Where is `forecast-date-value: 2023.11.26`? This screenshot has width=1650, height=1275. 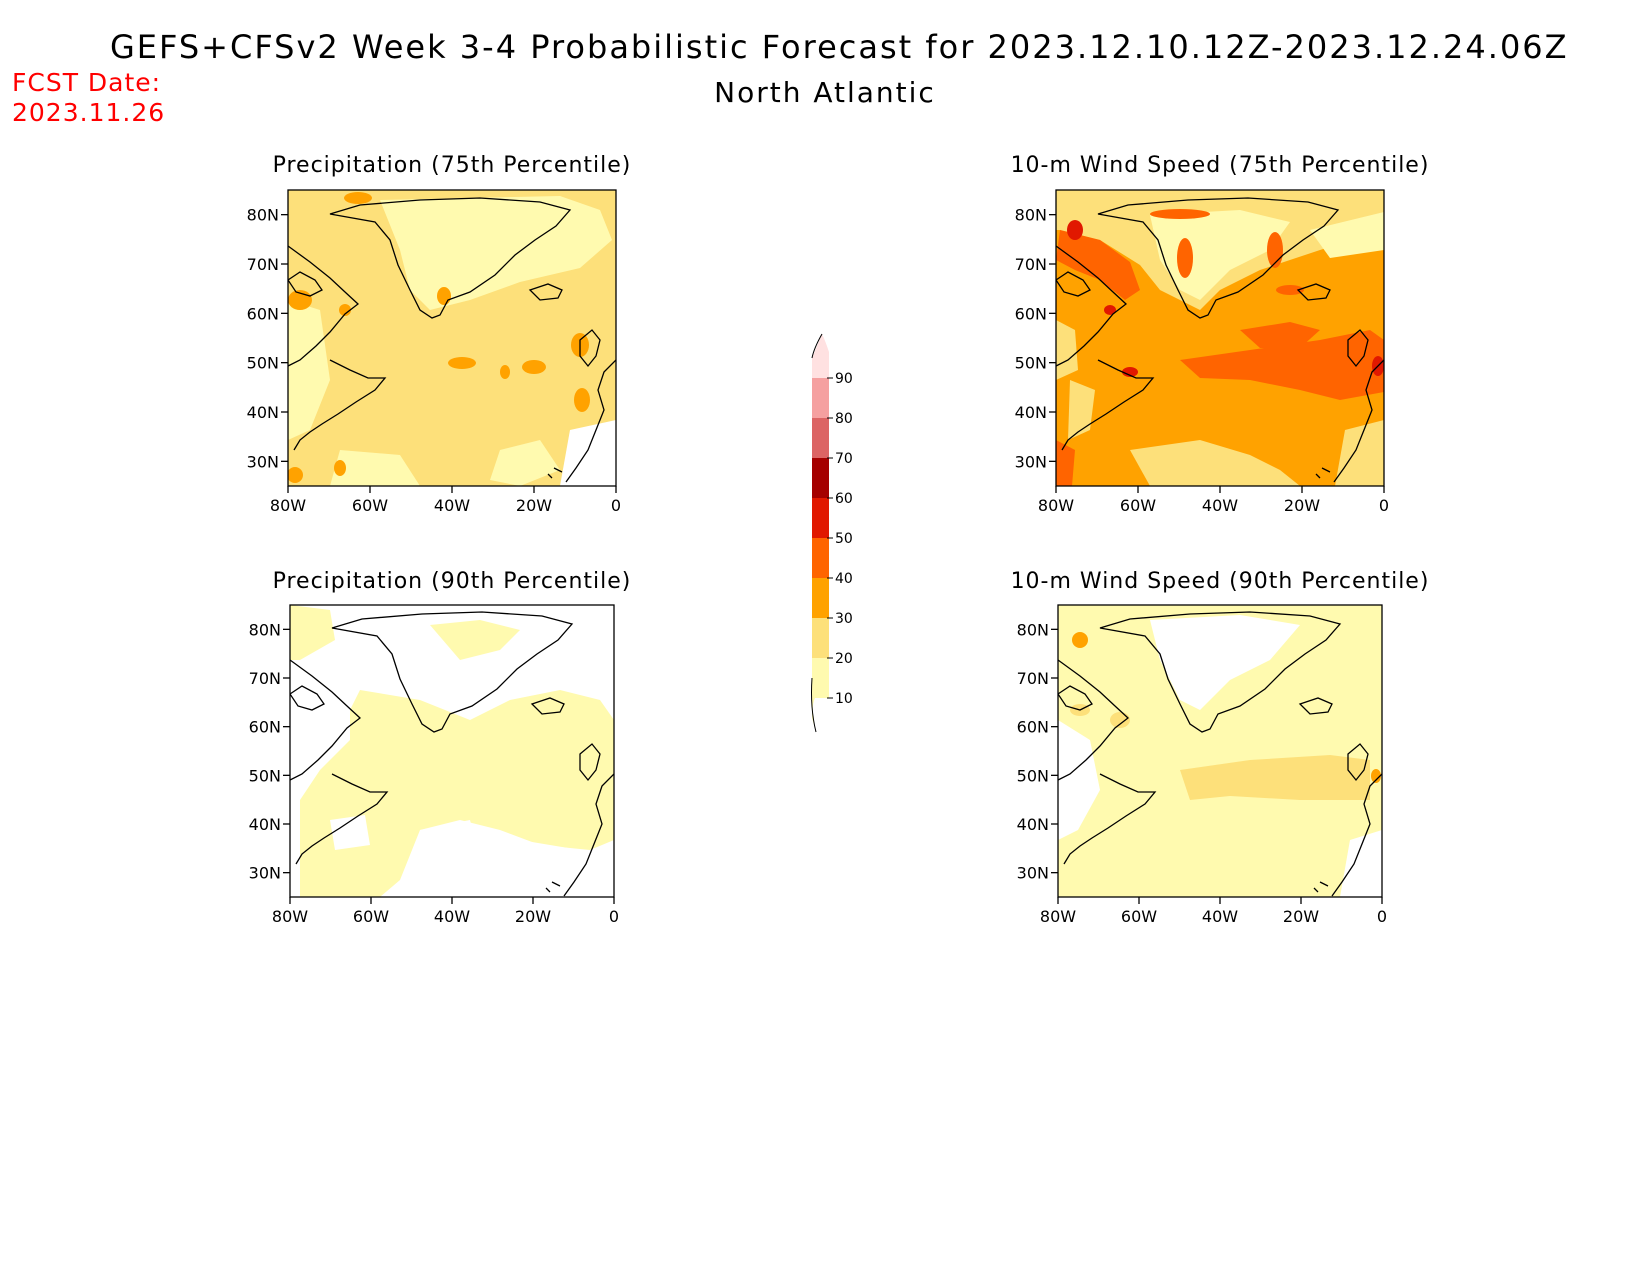
forecast-date-value: 2023.11.26 is located at coordinates (89, 112).